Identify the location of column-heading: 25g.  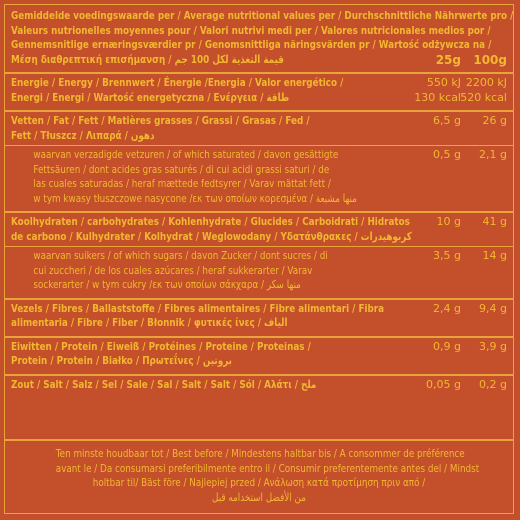
(448, 59).